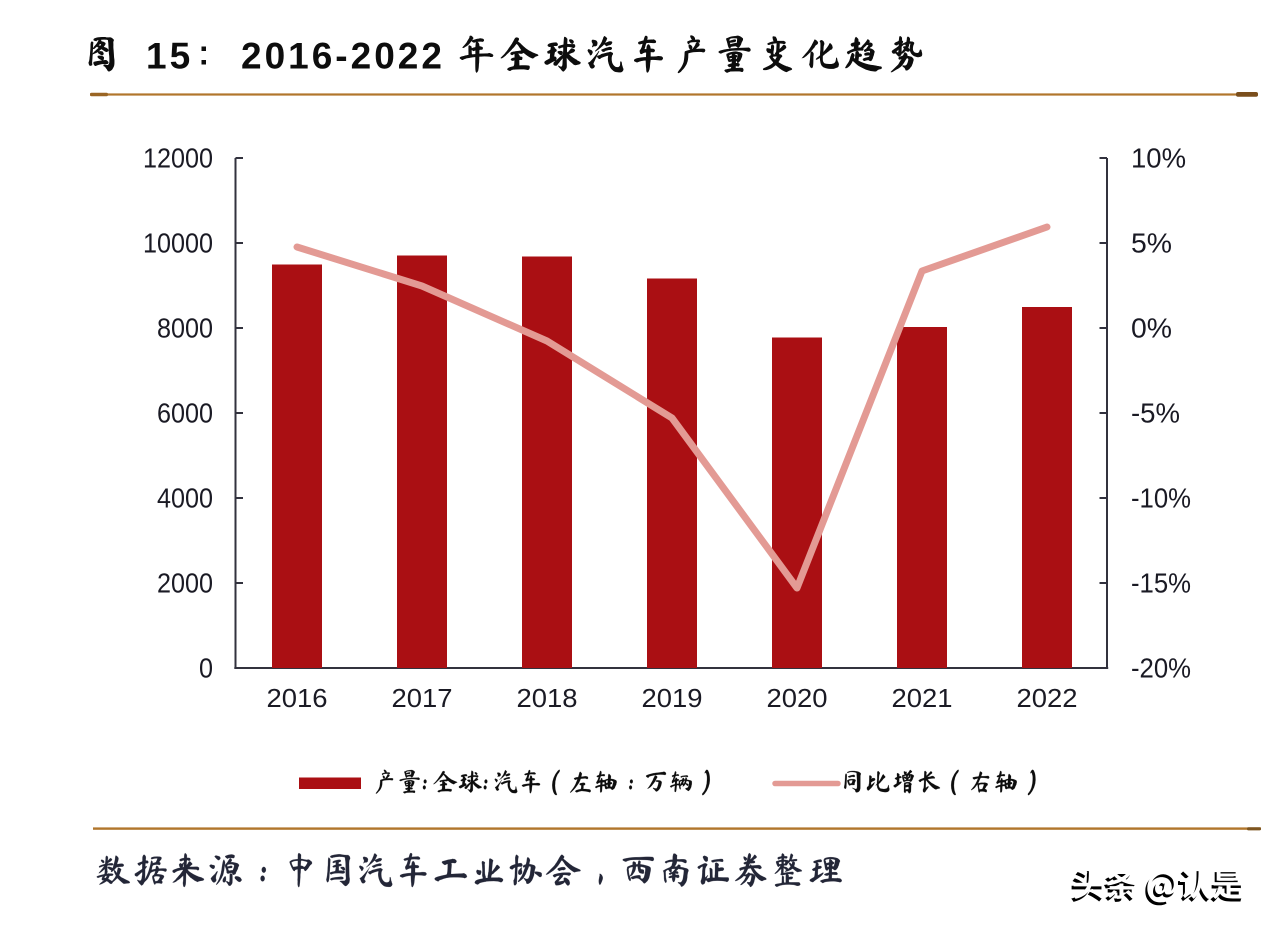 The image size is (1268, 930). Describe the element at coordinates (297, 698) in the screenshot. I see `svg-text: 2016` at that location.